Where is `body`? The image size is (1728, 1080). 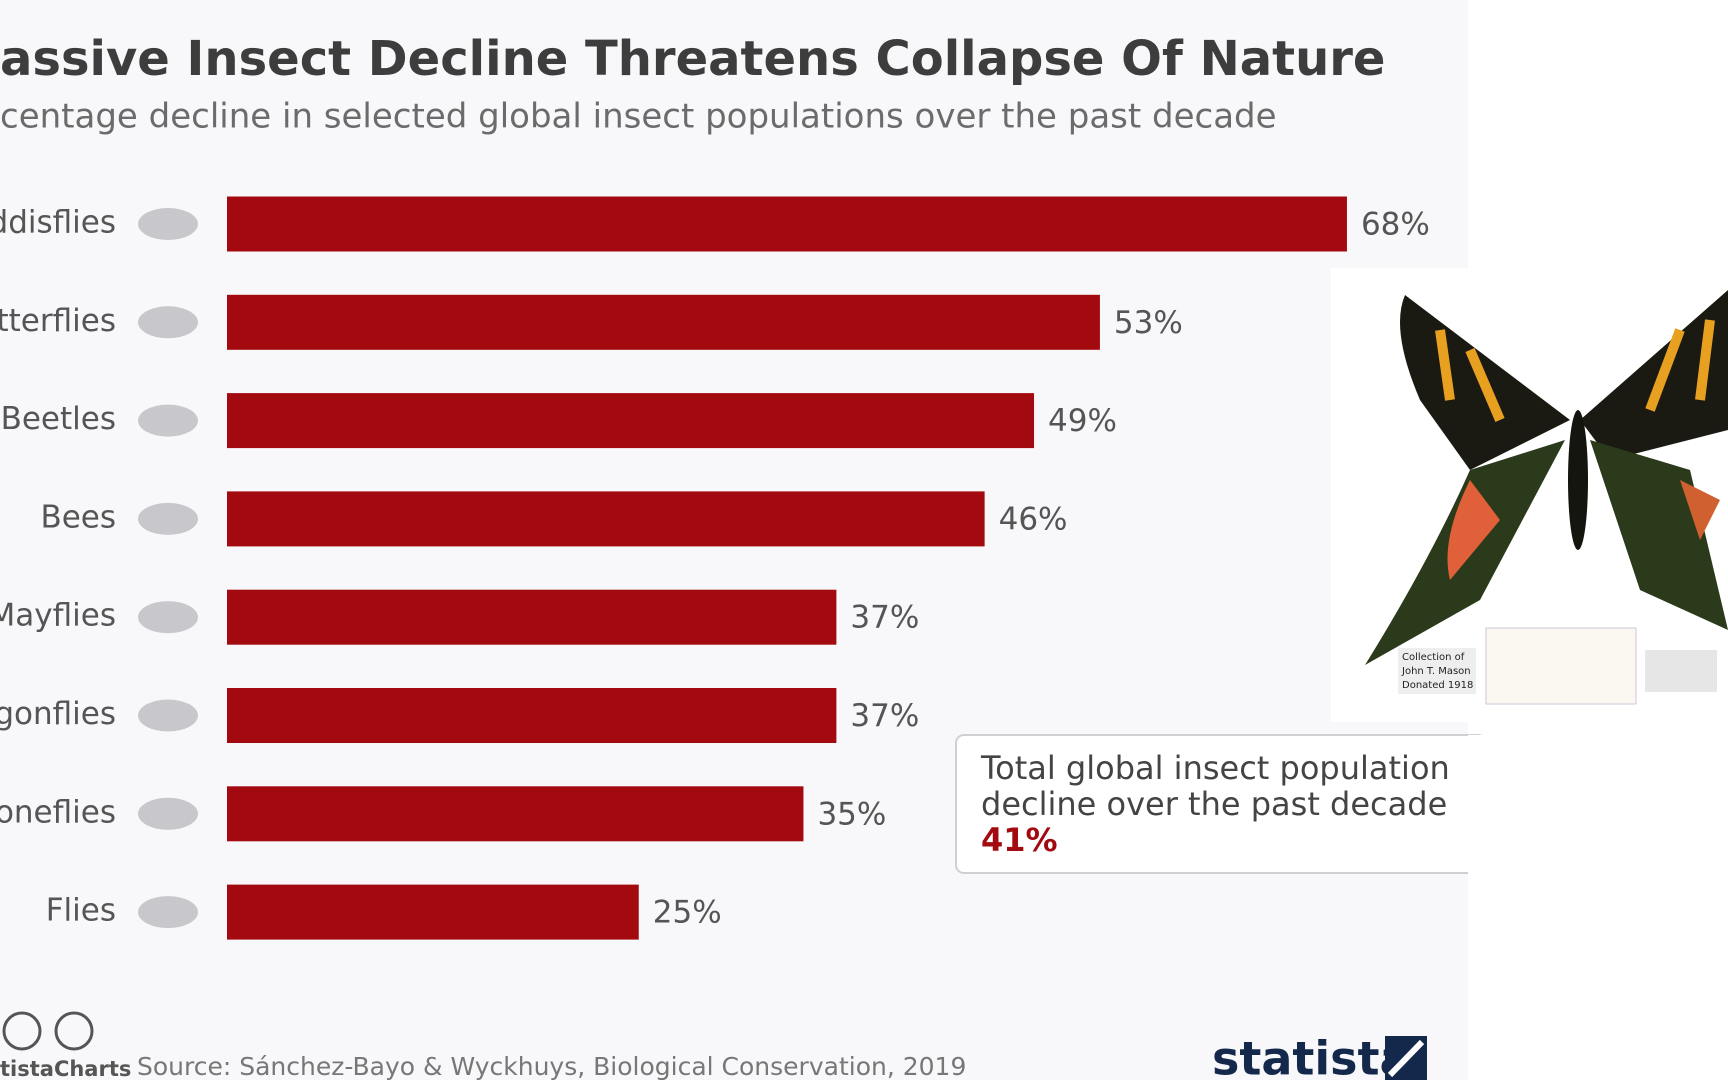 body is located at coordinates (1578, 480).